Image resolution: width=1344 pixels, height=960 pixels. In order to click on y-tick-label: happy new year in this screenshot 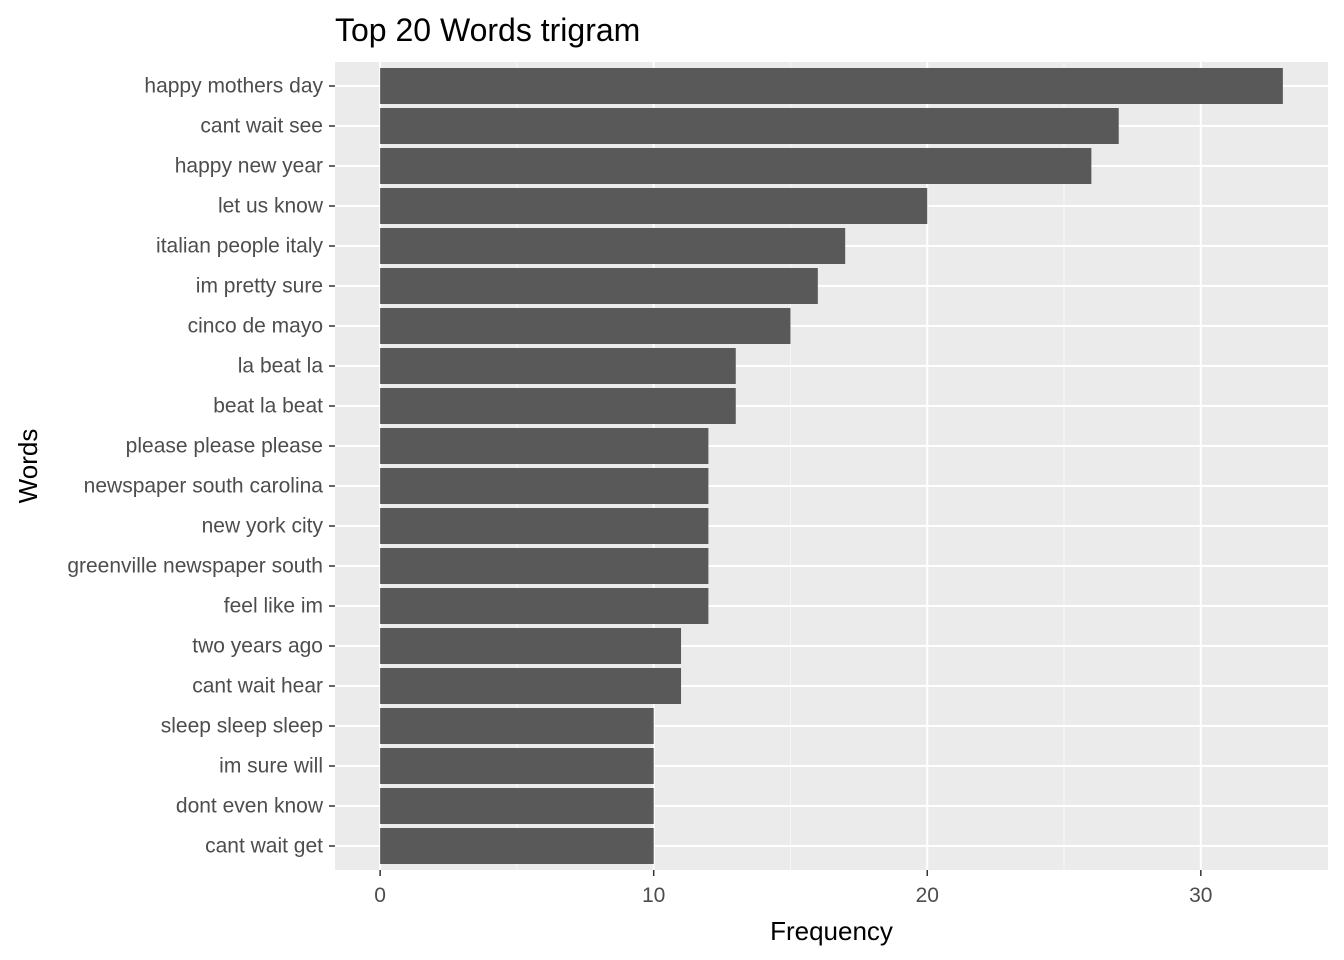, I will do `click(249, 166)`.